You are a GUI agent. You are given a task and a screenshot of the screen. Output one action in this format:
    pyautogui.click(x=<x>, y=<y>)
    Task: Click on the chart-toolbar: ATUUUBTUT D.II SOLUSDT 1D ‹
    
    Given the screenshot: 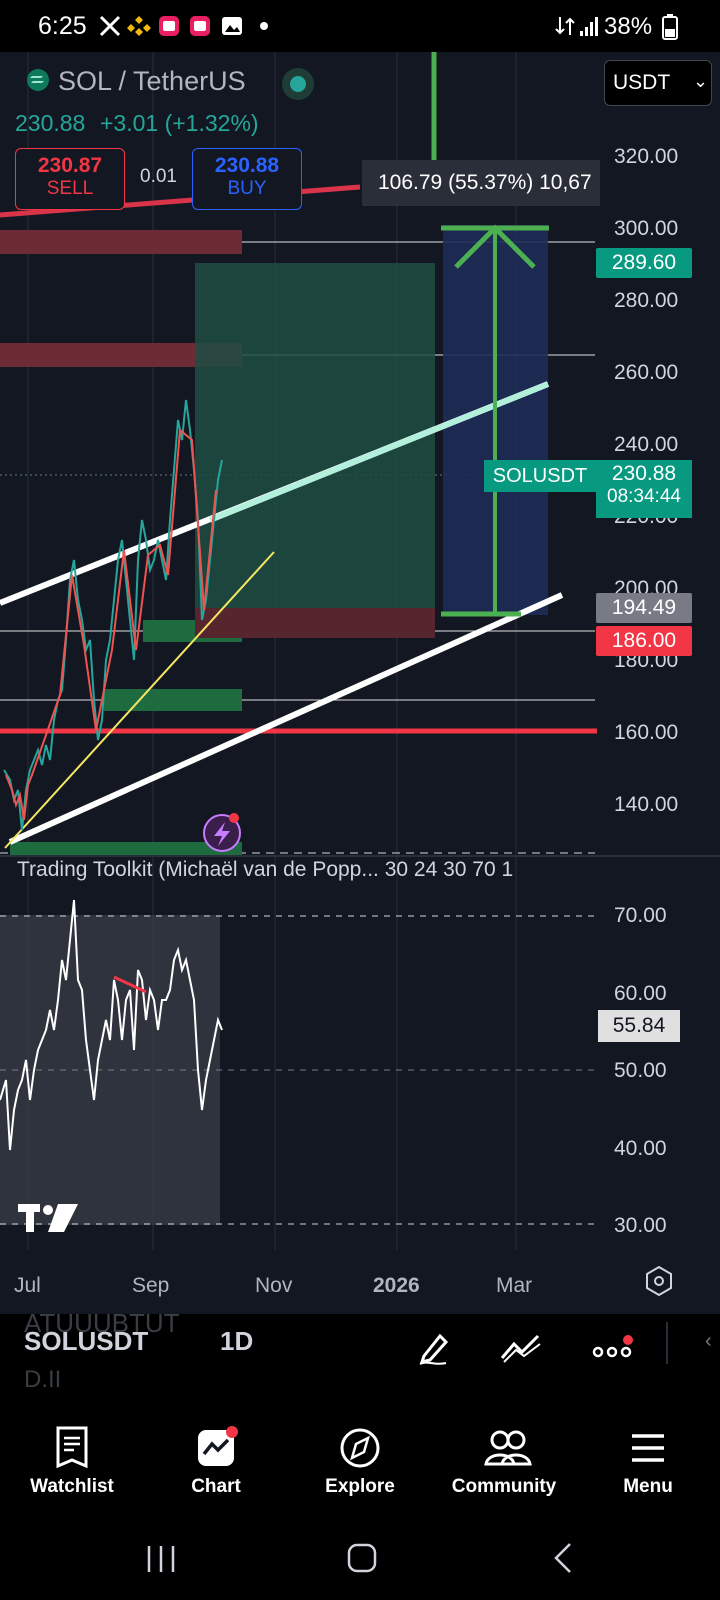 What is the action you would take?
    pyautogui.click(x=360, y=1361)
    